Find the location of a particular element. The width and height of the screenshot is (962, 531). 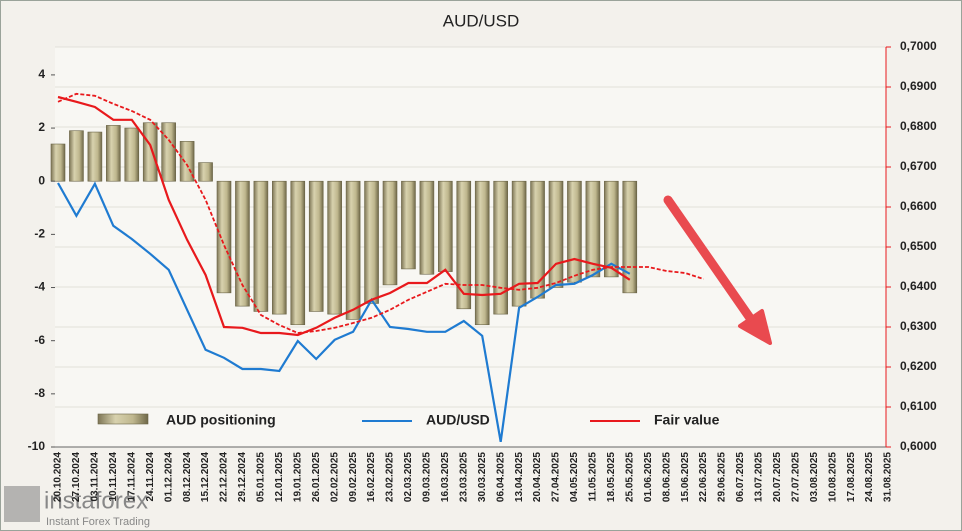

x-tick-label: 29.06.2025 is located at coordinates (722, 477).